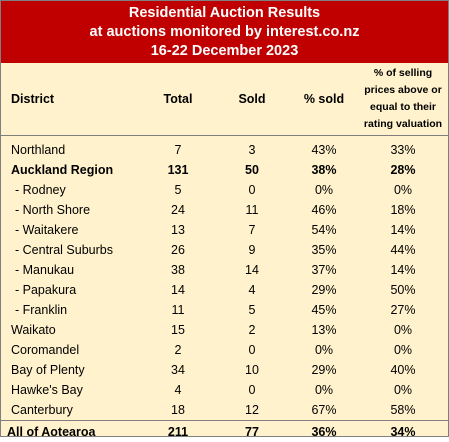  Describe the element at coordinates (178, 250) in the screenshot. I see `cell-total: 26` at that location.